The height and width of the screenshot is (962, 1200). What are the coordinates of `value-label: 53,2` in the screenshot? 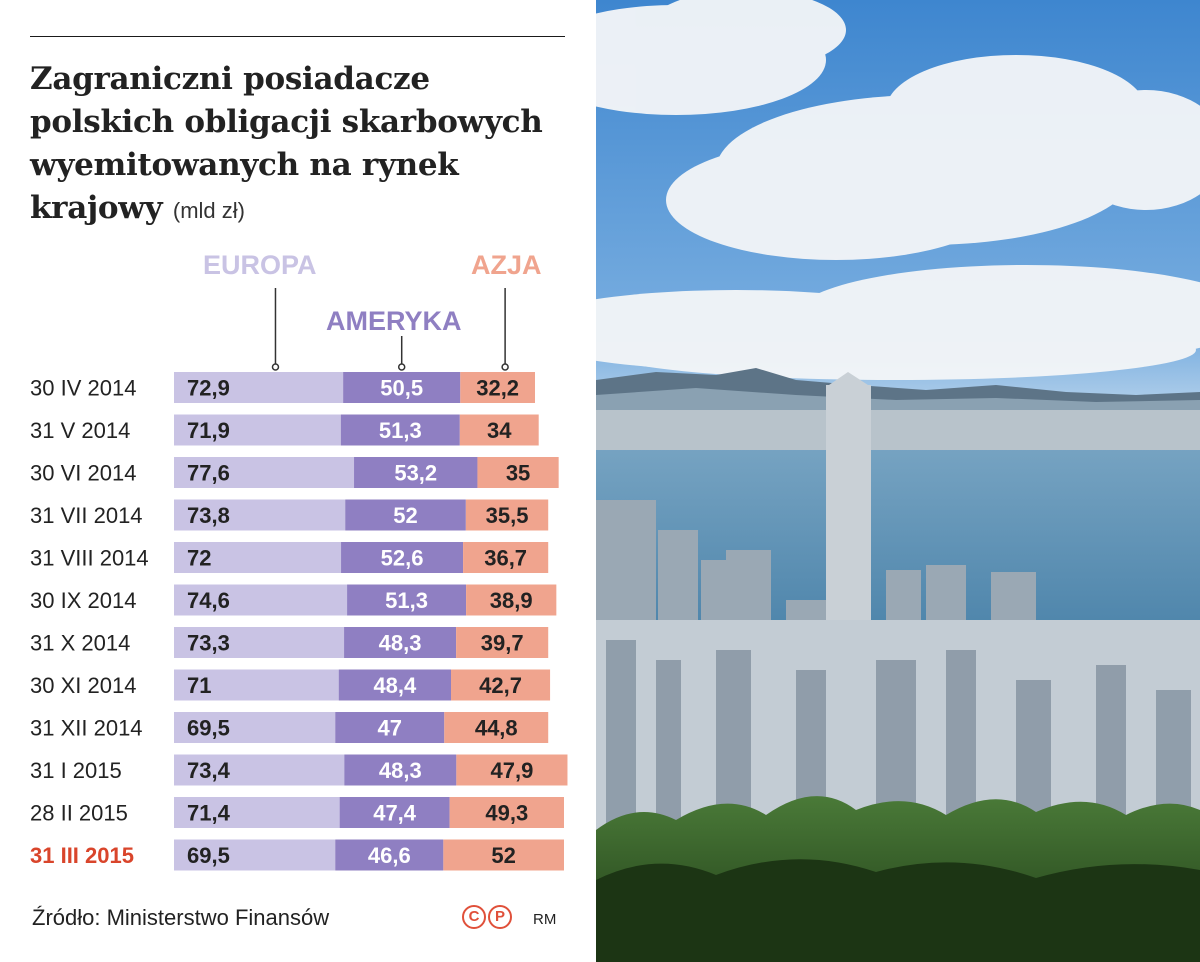 It's located at (415, 473).